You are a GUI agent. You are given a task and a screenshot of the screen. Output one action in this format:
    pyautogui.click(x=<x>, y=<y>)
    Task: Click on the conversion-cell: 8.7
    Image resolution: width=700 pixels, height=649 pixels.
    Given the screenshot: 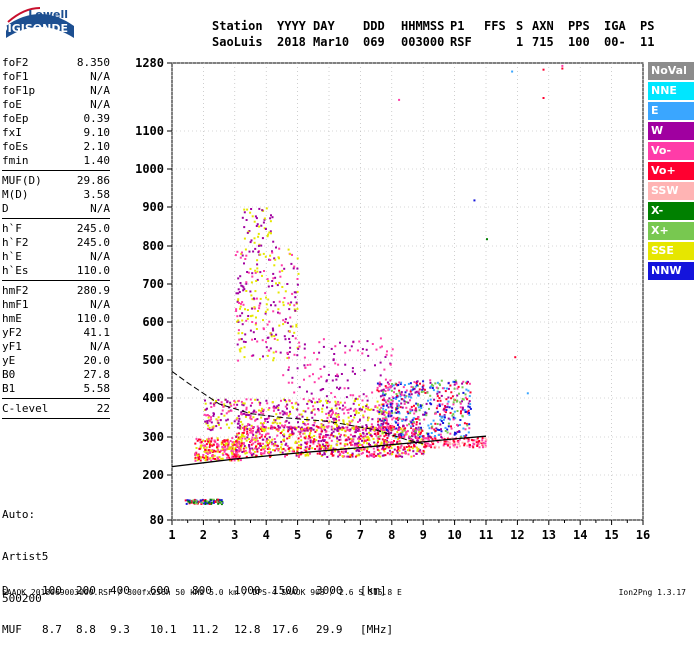 What is the action you would take?
    pyautogui.click(x=52, y=629)
    